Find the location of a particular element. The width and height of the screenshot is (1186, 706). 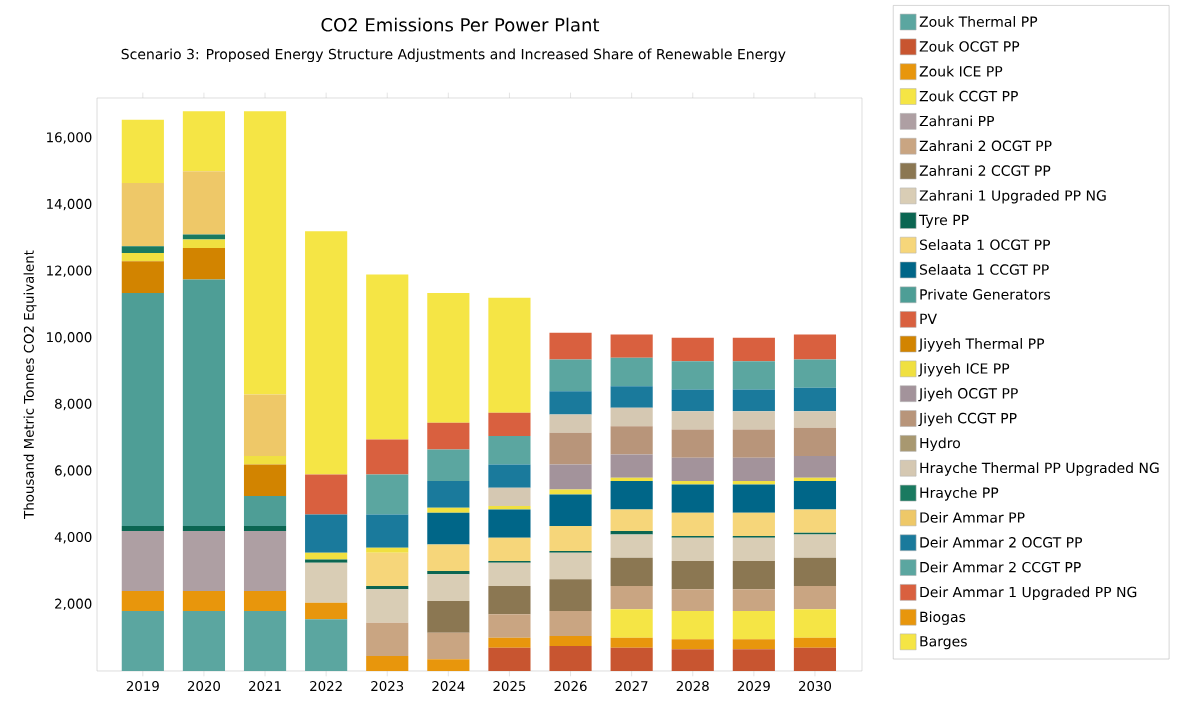

x-tick-label: 2019 is located at coordinates (142, 686).